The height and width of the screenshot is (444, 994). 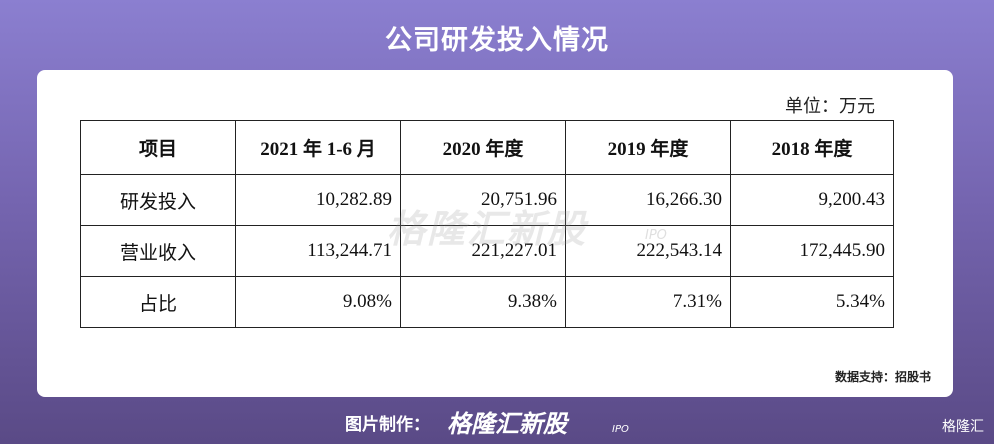 I want to click on cell: 16,266.30, so click(x=648, y=200).